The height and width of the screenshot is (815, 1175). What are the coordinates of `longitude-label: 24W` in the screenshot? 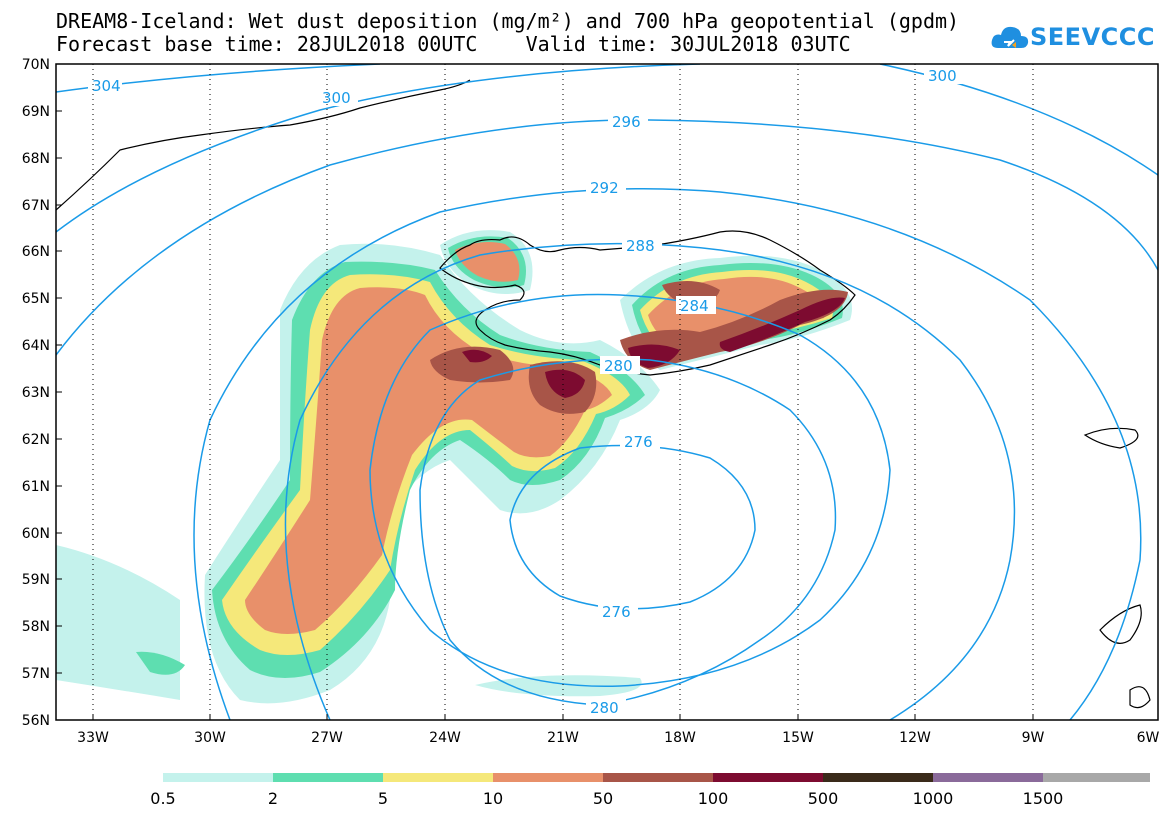 It's located at (445, 738).